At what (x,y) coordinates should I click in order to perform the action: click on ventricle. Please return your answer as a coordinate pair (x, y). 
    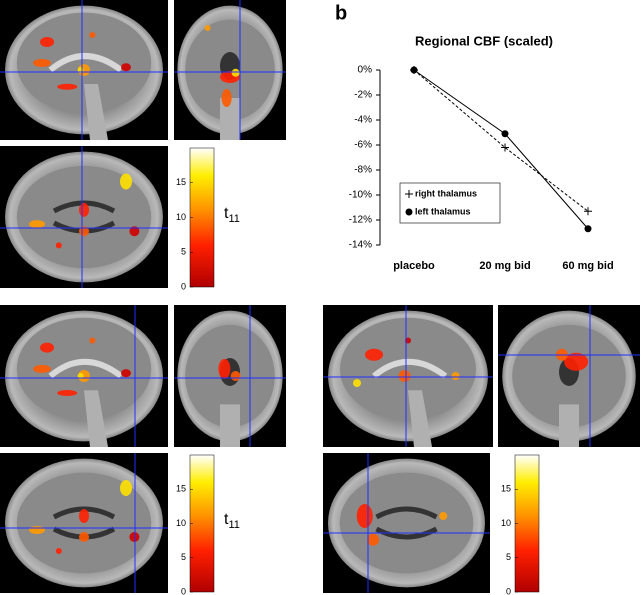
    Looking at the image, I should click on (406, 523).